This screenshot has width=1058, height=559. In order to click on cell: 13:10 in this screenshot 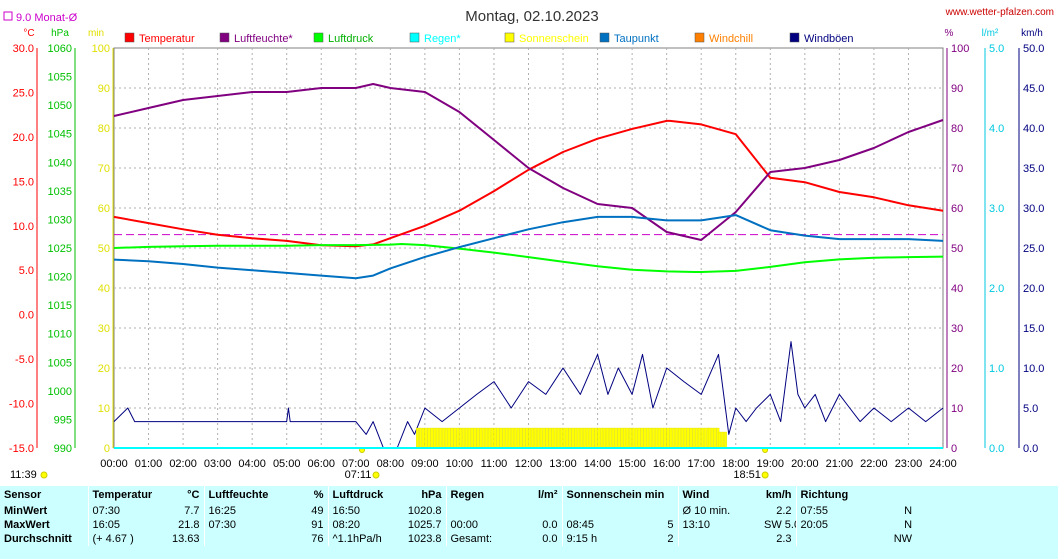, I will do `click(719, 525)`.